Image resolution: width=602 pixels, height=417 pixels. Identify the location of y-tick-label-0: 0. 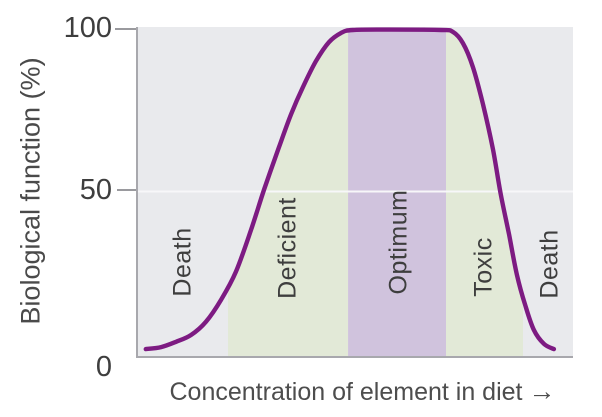
(103, 367).